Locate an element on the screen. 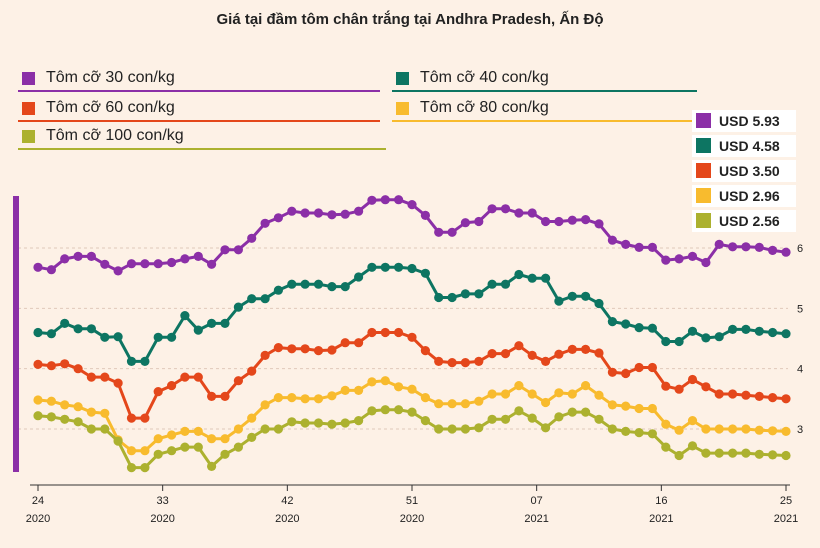 This screenshot has height=548, width=820. x-tick-week: 25 is located at coordinates (786, 501).